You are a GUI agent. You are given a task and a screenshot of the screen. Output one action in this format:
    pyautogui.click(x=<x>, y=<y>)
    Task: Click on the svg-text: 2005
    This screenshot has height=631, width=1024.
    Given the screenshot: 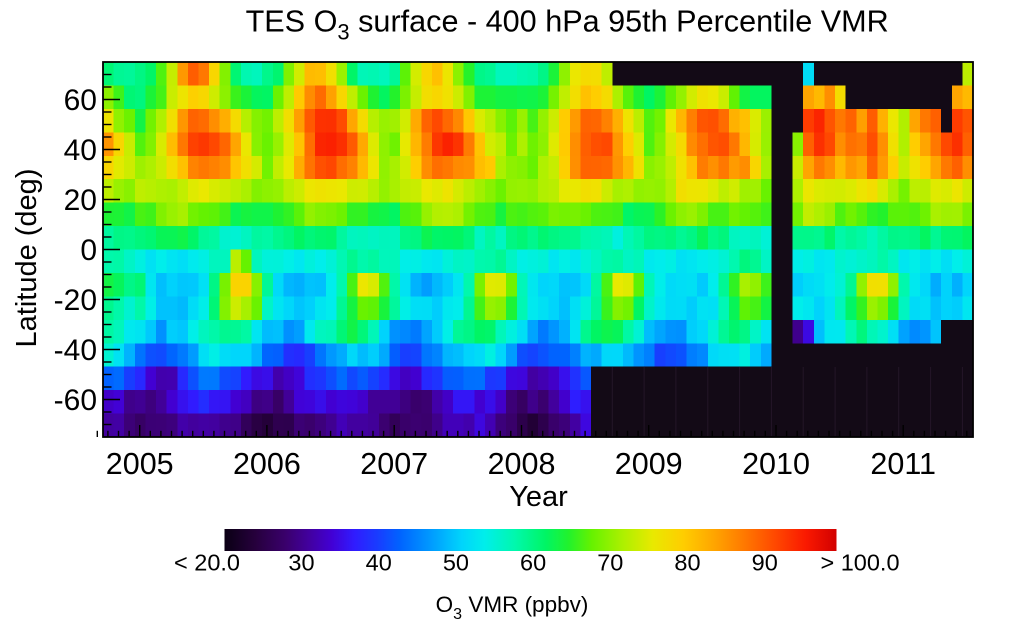 What is the action you would take?
    pyautogui.click(x=140, y=464)
    